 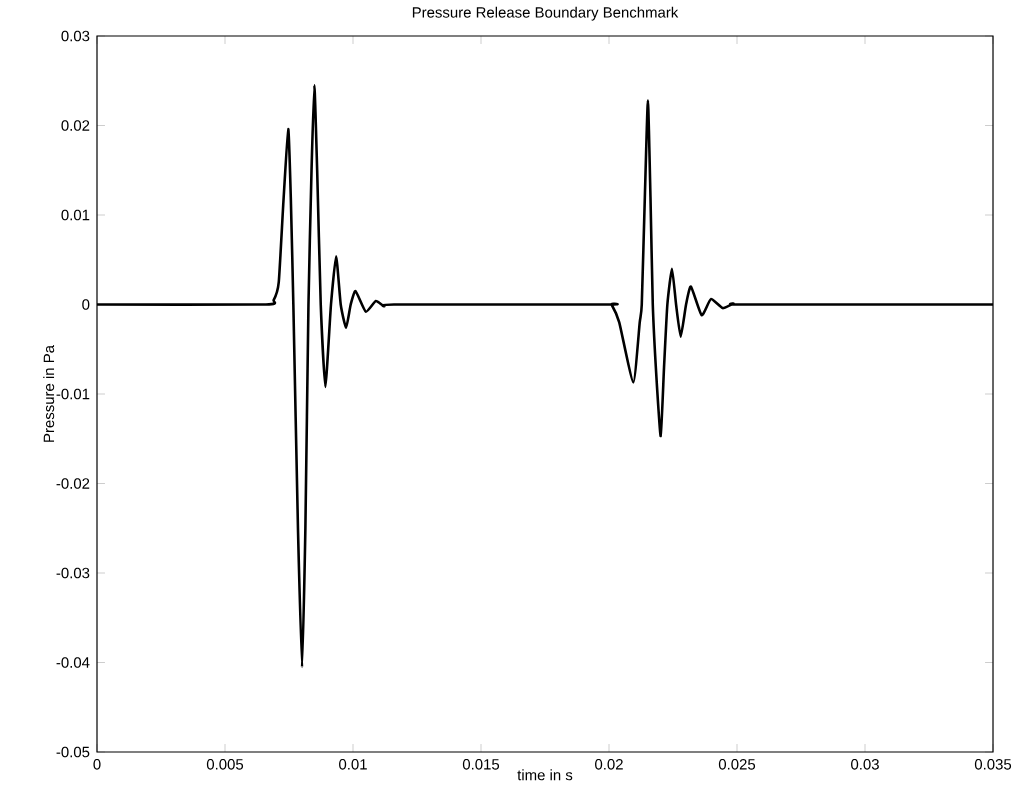 I want to click on y-axis-title: Pressure in Pa, so click(x=49, y=393).